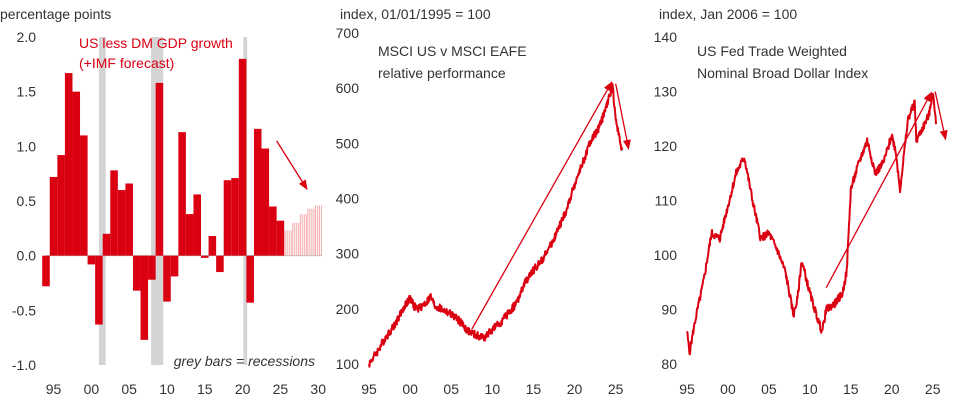 The image size is (963, 407). I want to click on y-tick-layer: 140 130 120 110 100 90 80, so click(666, 200).